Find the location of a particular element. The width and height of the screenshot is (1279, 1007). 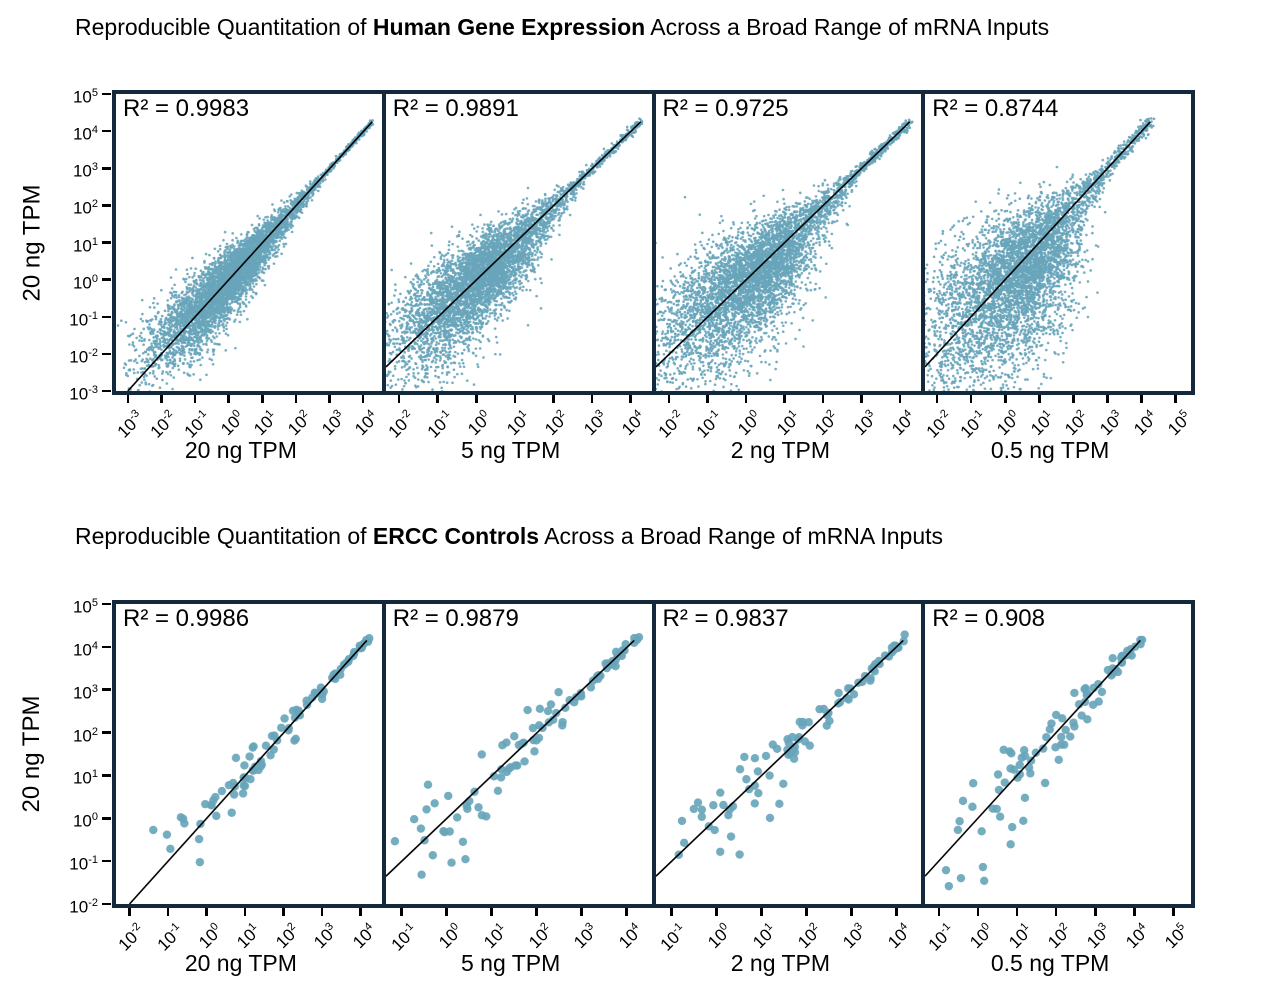

scatter-panel: R² = 0.9986 is located at coordinates (249, 754).